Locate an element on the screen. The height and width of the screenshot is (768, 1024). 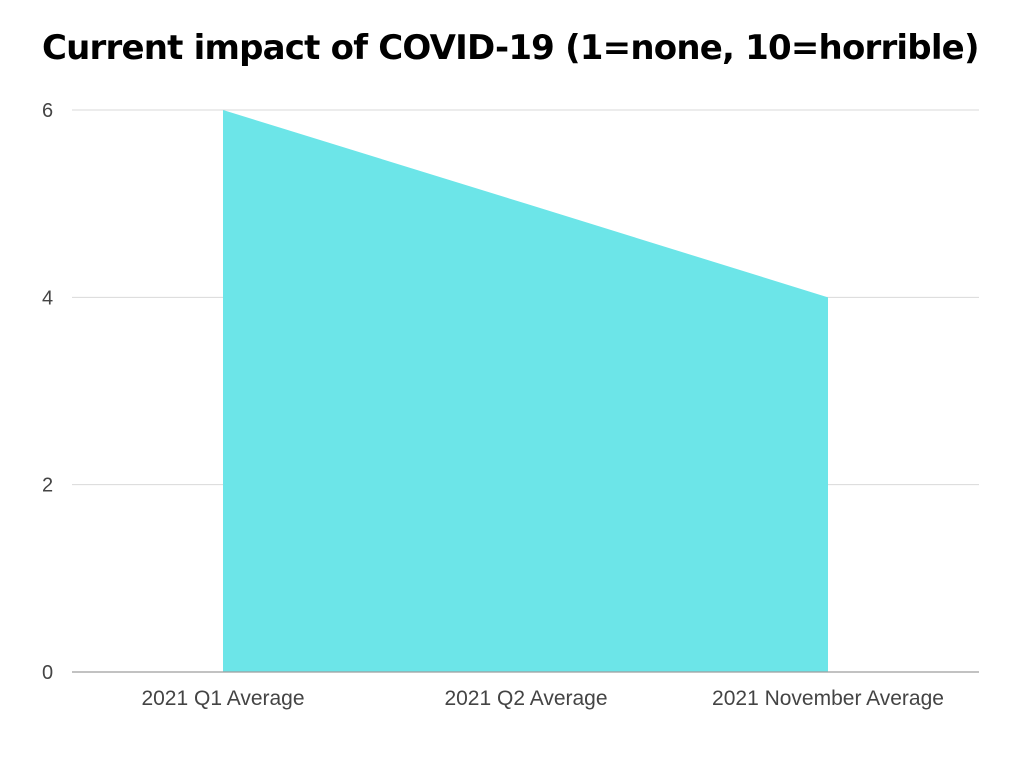
y-tick-label-6: 6 is located at coordinates (47, 111).